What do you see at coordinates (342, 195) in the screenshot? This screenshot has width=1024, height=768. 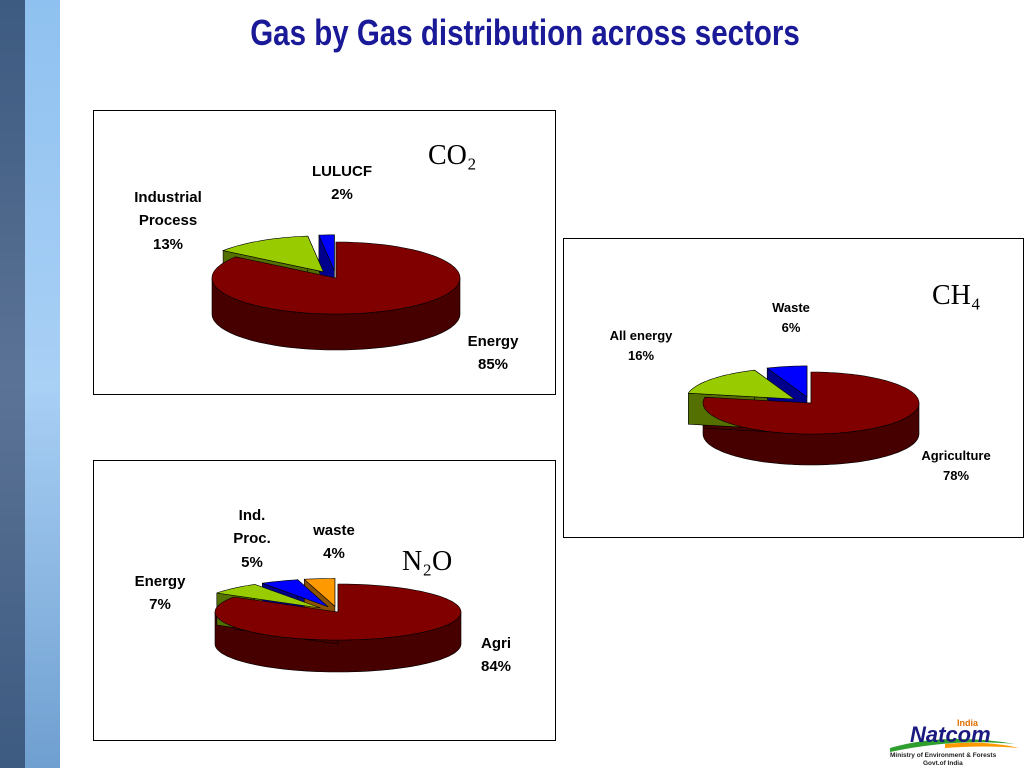 I see `value-label: 2%` at bounding box center [342, 195].